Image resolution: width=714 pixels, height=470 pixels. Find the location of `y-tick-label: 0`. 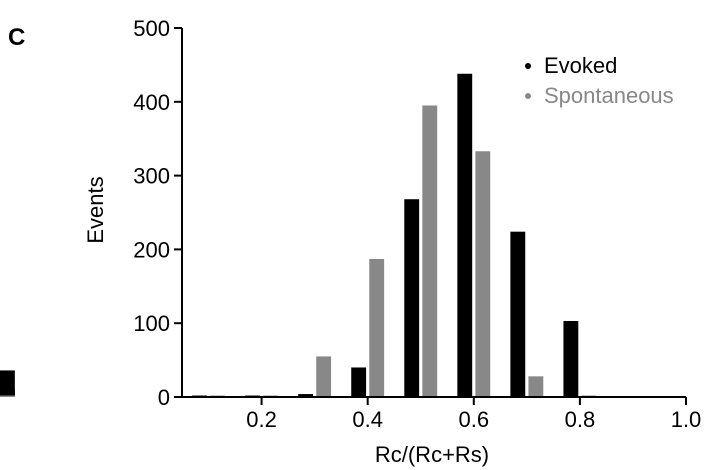

y-tick-label: 0 is located at coordinates (164, 397).